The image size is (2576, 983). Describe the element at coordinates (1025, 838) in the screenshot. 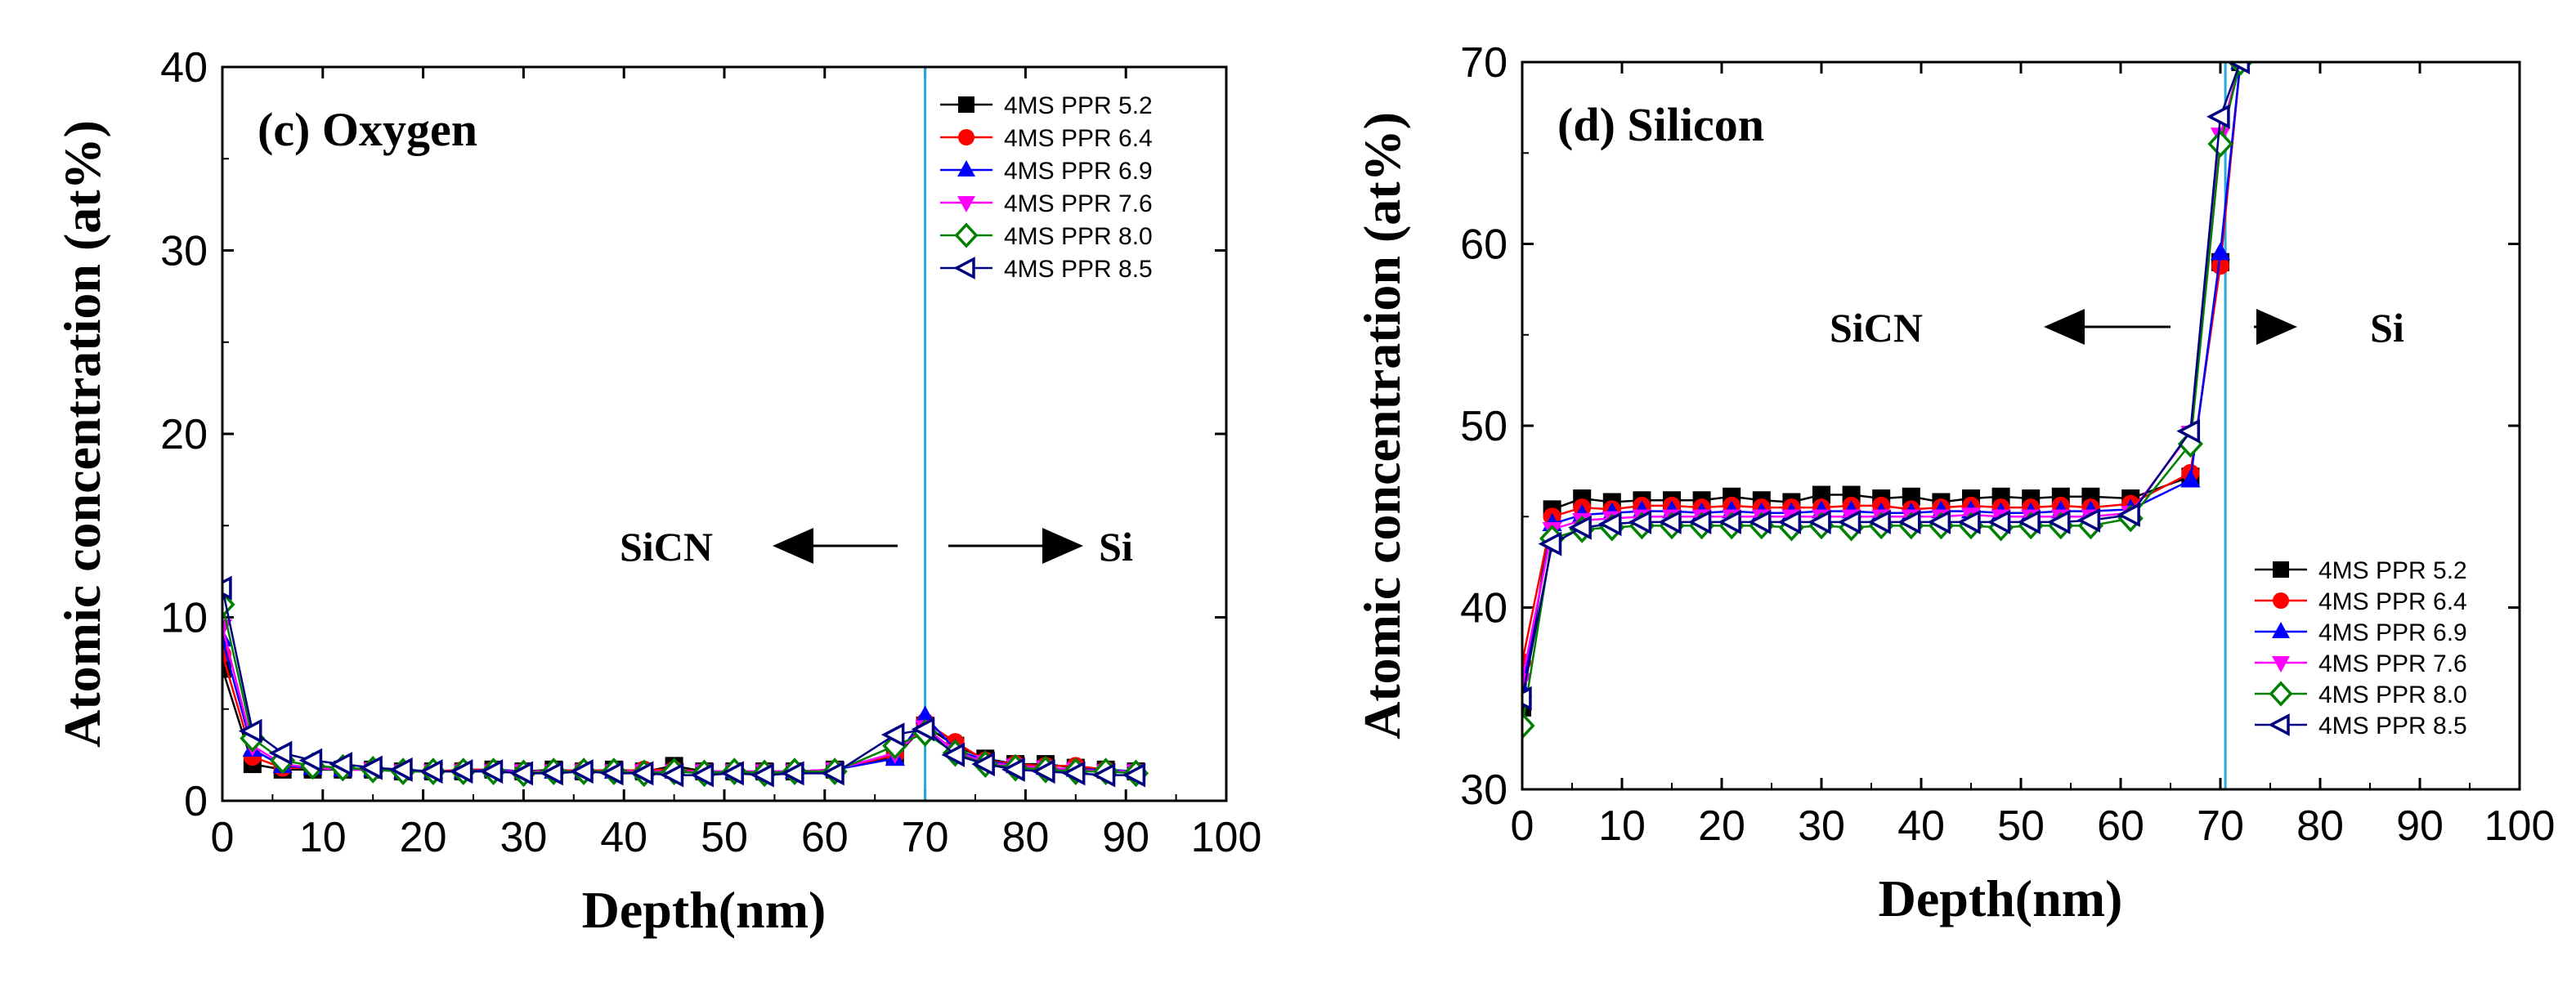

I see `x-tick-label: 80` at that location.